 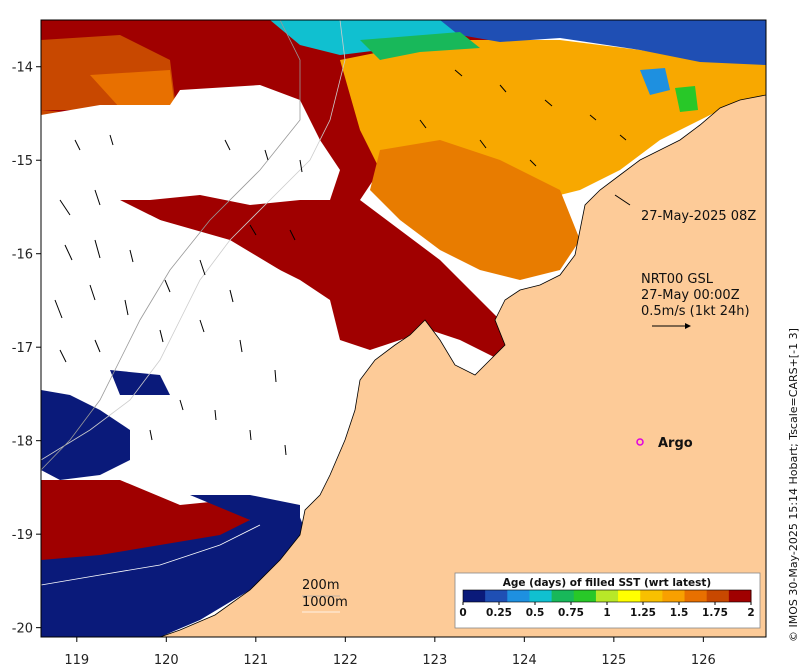 I want to click on timestamp-leader, so click(x=622, y=200).